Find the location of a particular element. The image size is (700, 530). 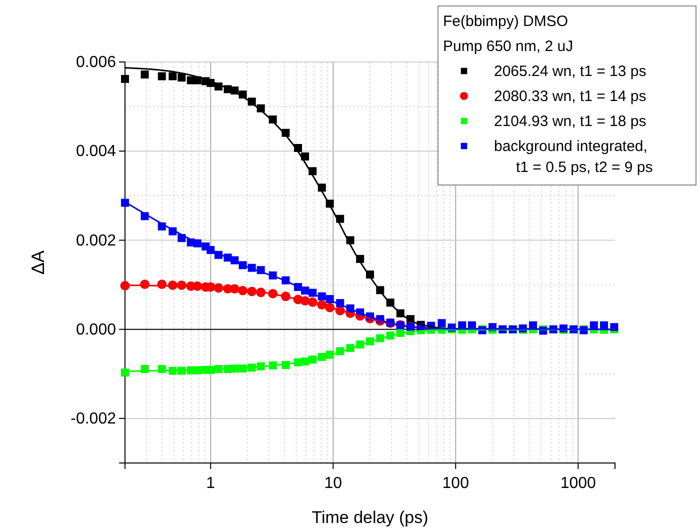

y-tick-label: 0.000 is located at coordinates (96, 329).